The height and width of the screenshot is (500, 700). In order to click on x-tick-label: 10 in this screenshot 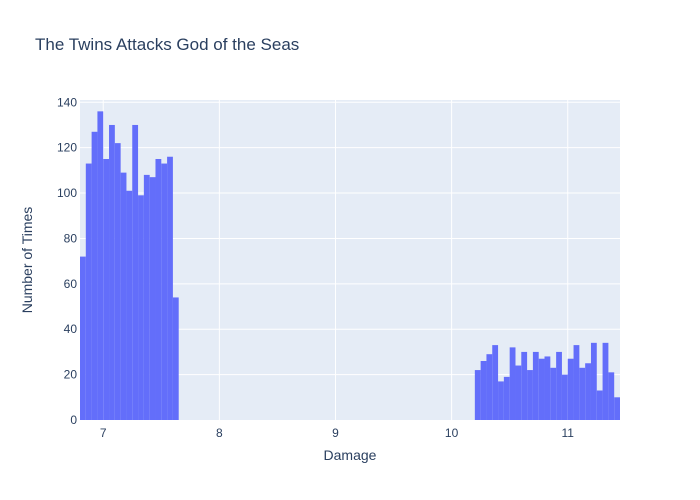, I will do `click(452, 433)`.